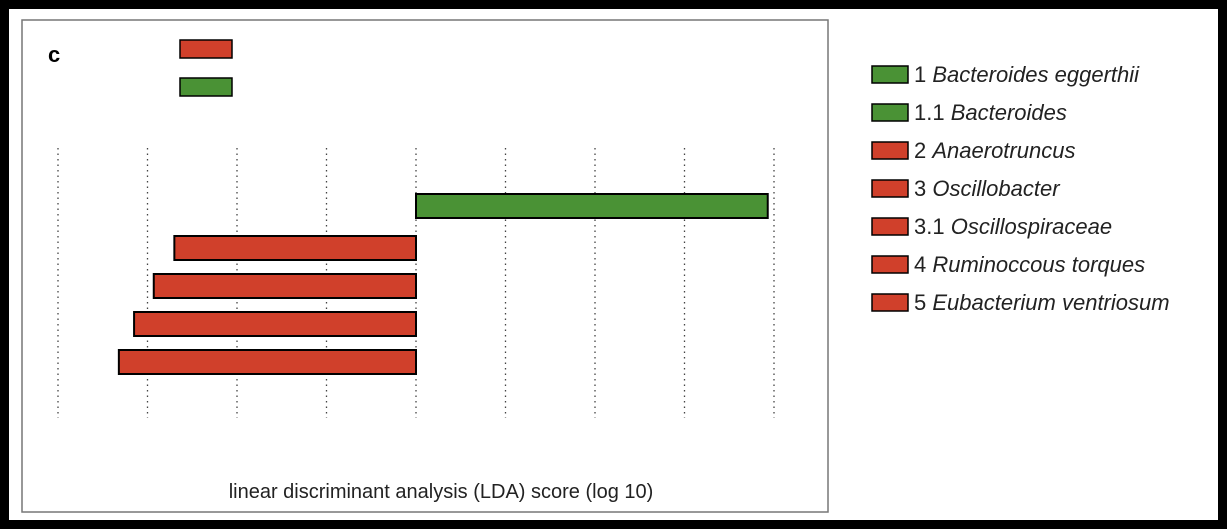 Image resolution: width=1227 pixels, height=529 pixels. I want to click on taxa-entry: 1.1 Bacteroides, so click(990, 112).